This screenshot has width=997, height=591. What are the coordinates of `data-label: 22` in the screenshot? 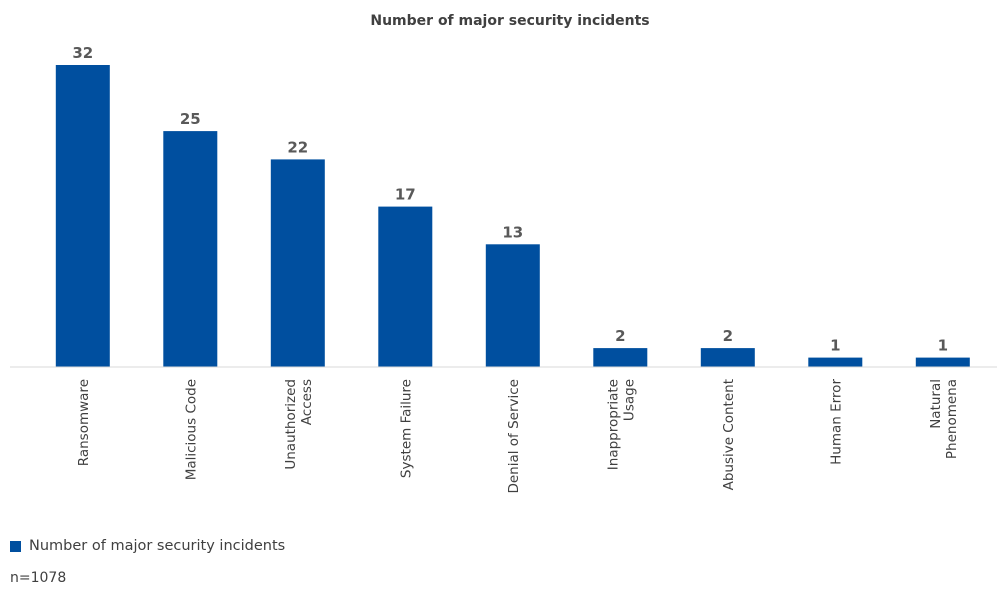 It's located at (297, 147).